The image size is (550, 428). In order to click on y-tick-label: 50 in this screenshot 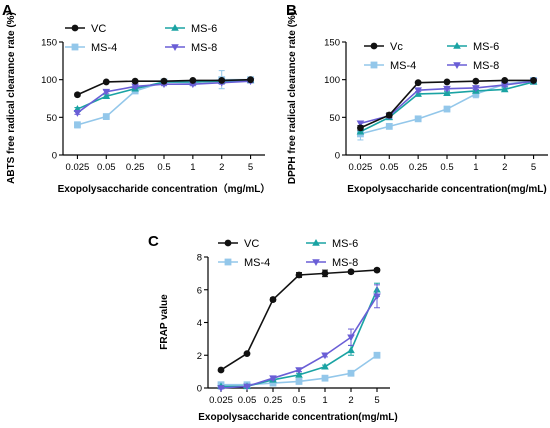, I will do `click(51, 118)`.